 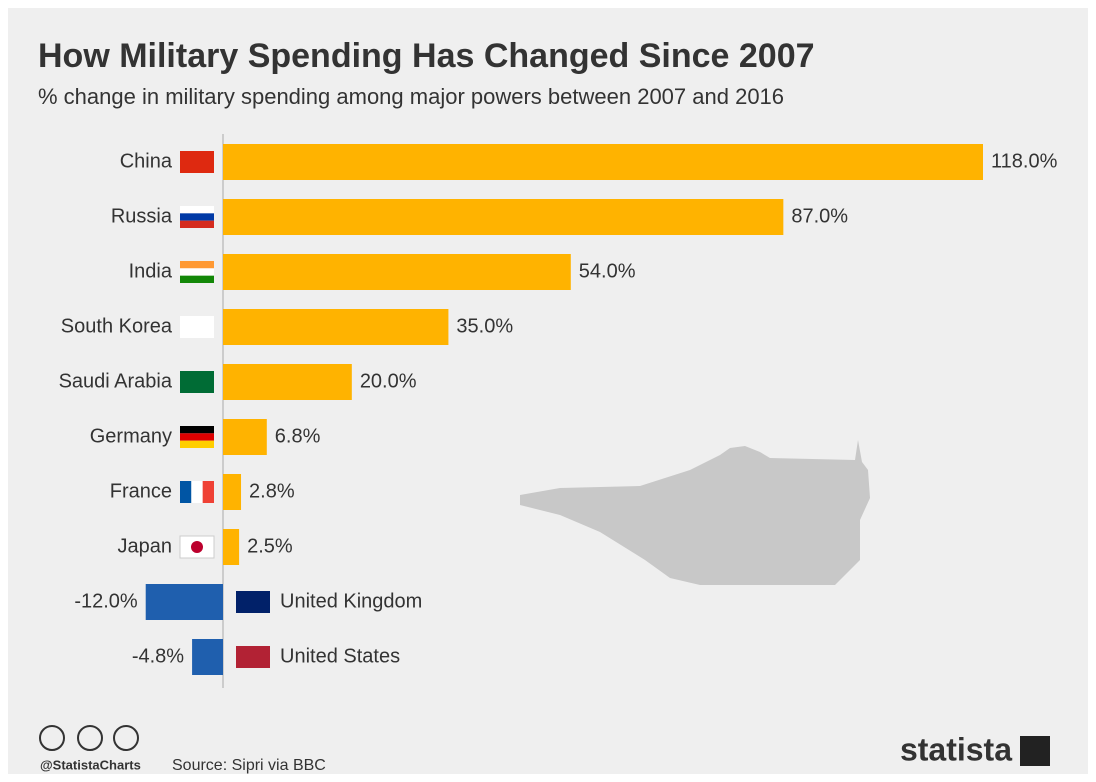 I want to click on value-label: 6.8%, so click(x=298, y=436).